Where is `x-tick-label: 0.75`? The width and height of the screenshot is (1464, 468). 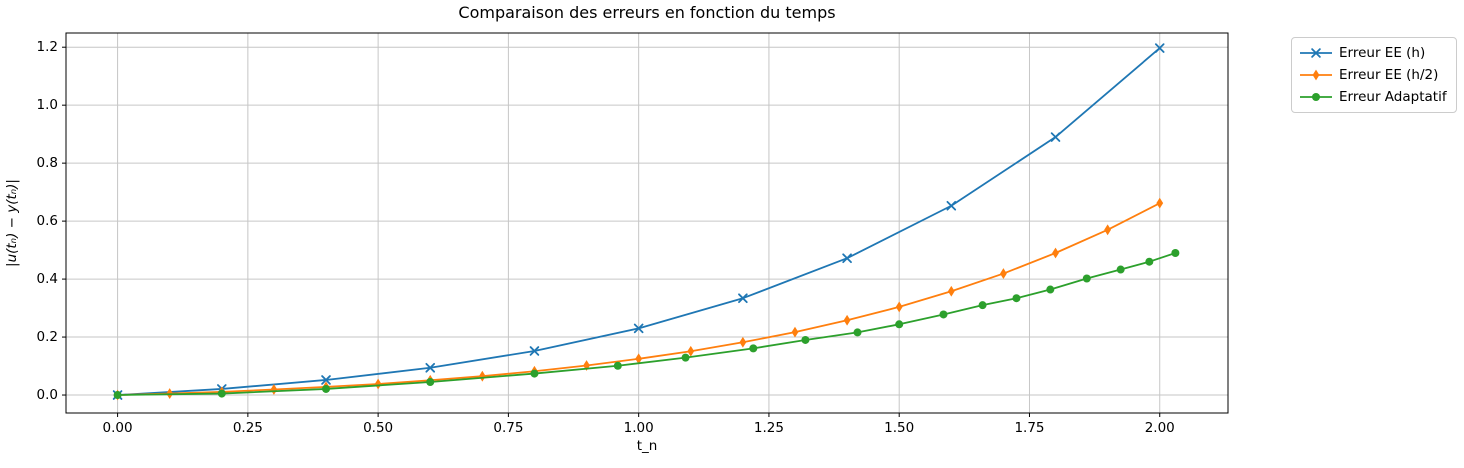 x-tick-label: 0.75 is located at coordinates (508, 428).